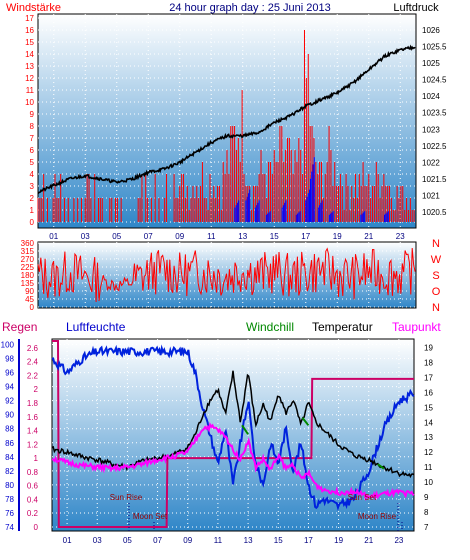  I want to click on rain-axis-title: Regen, so click(19, 327).